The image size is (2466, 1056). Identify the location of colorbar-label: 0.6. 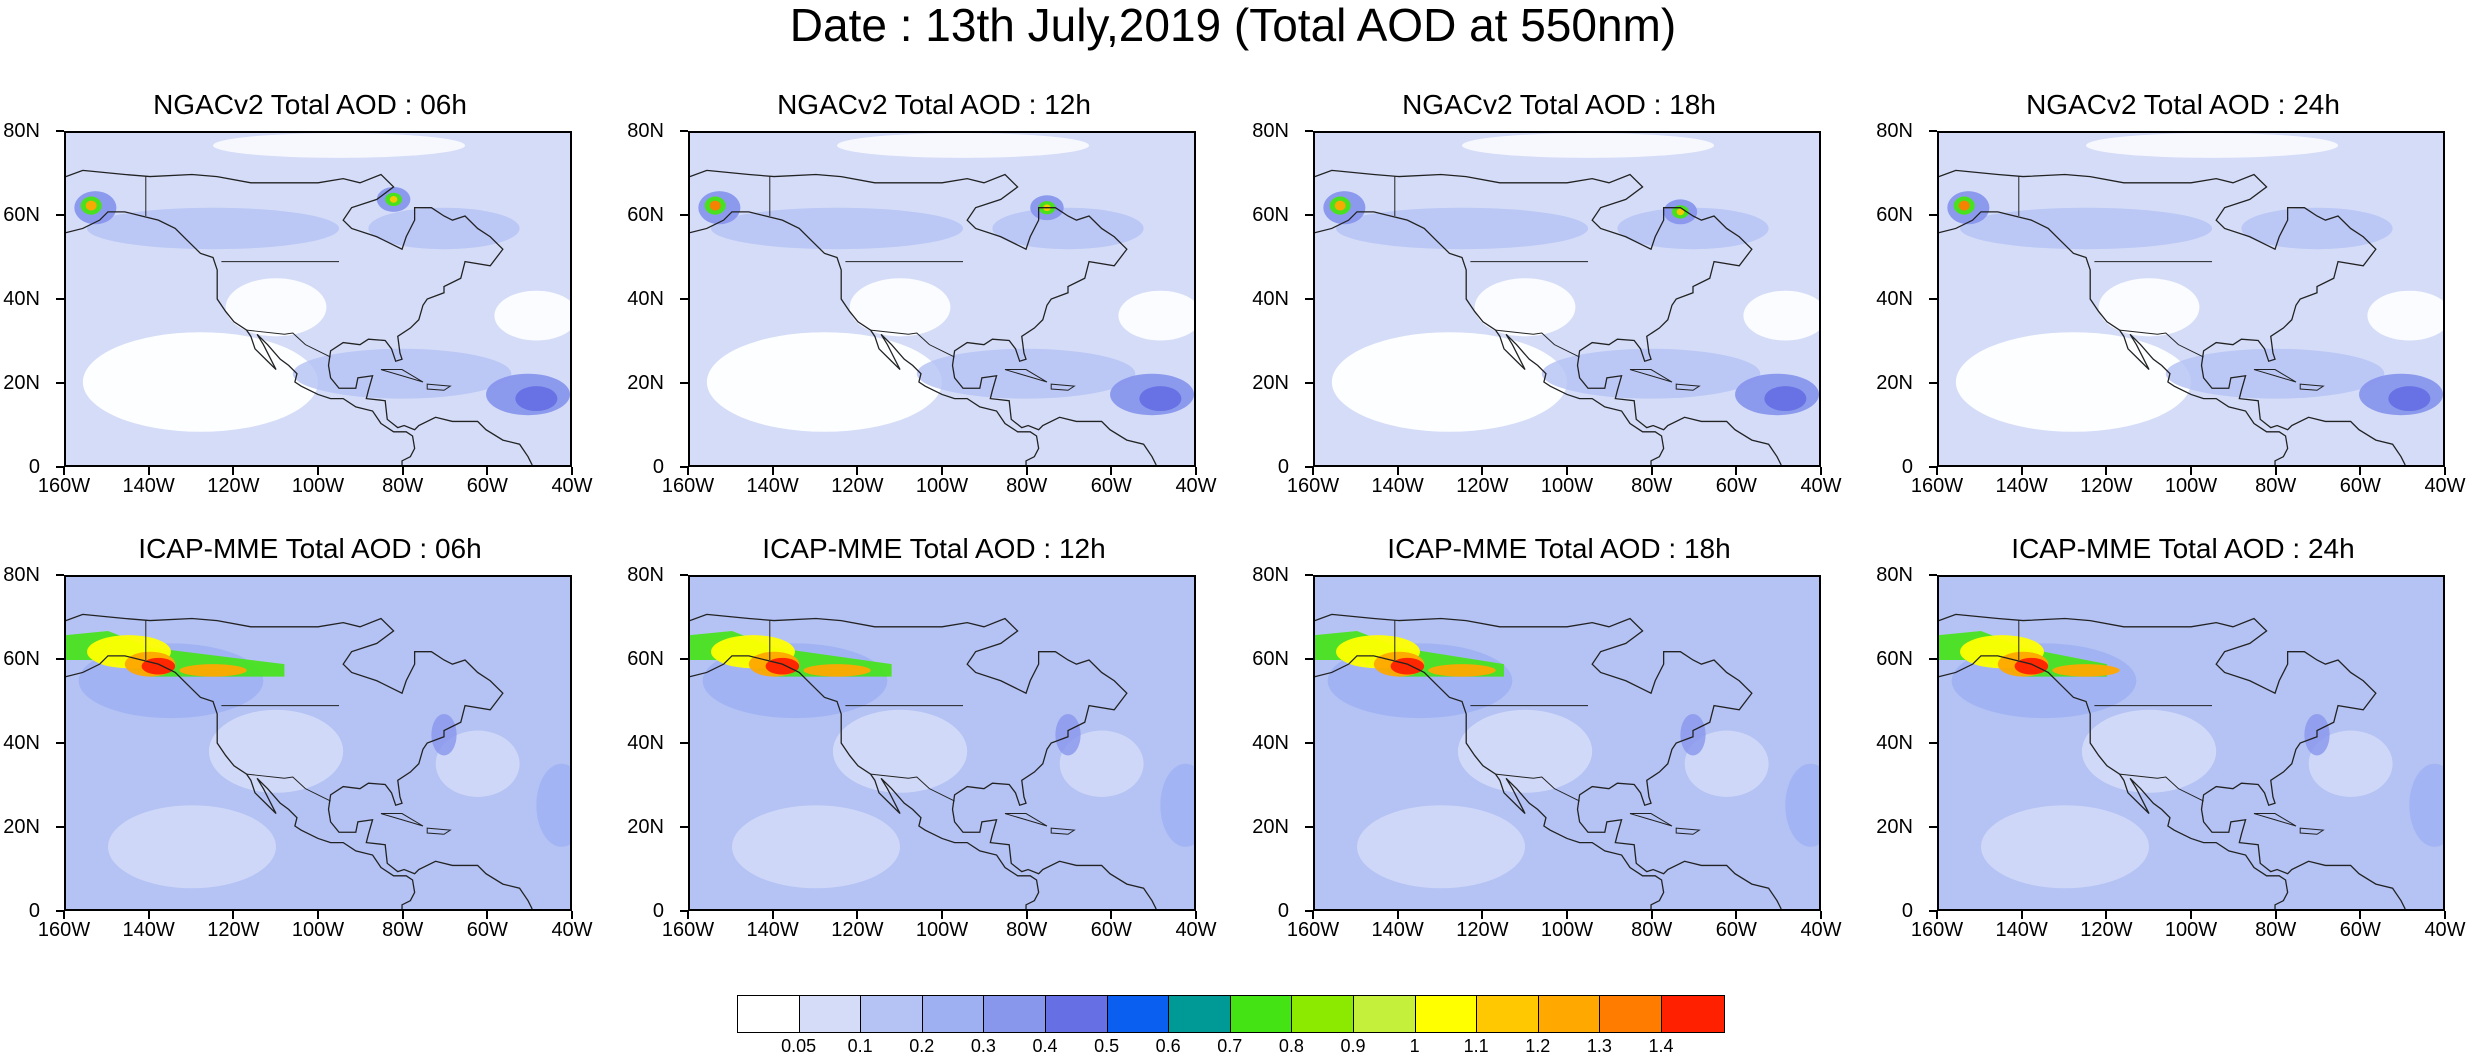
(1168, 1046).